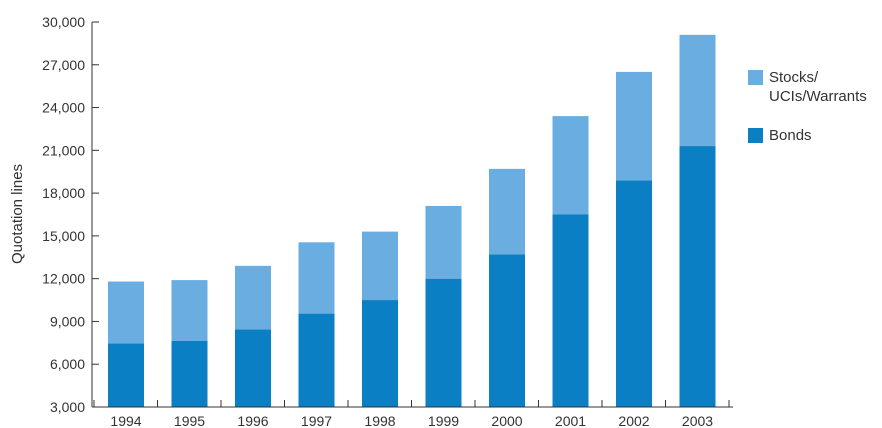  Describe the element at coordinates (443, 242) in the screenshot. I see `bar-stocks-1999` at that location.